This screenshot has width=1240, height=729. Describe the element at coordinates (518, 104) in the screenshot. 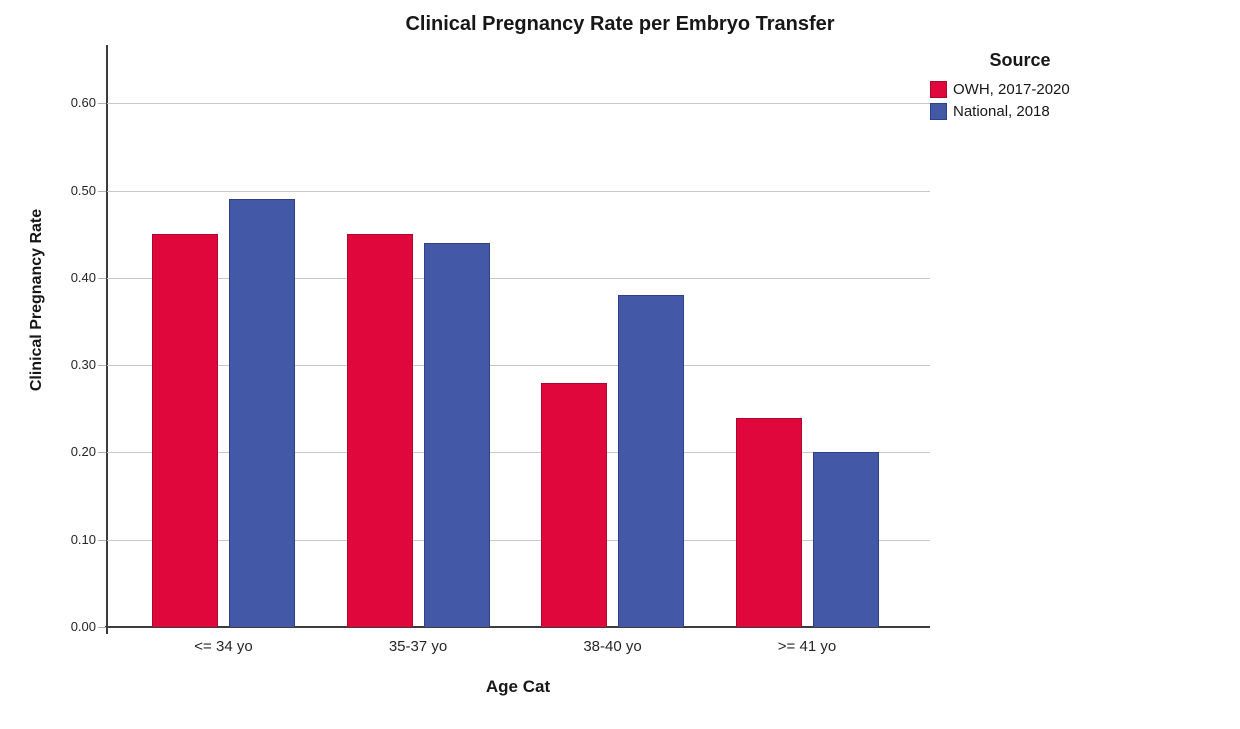

I see `gridline-0.60` at that location.